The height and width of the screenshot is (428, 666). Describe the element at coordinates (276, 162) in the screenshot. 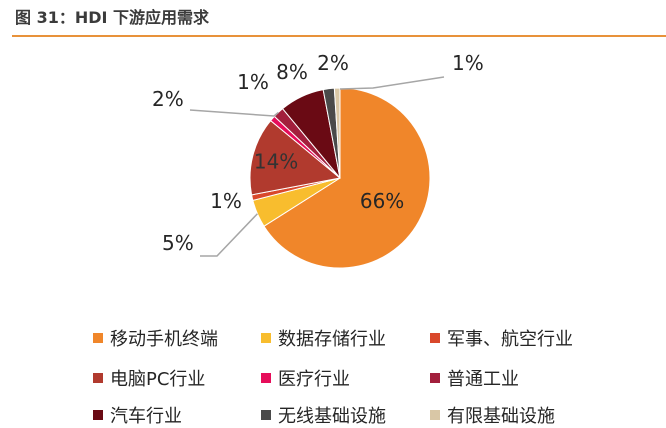

I see `slice-data-label: 14%` at that location.